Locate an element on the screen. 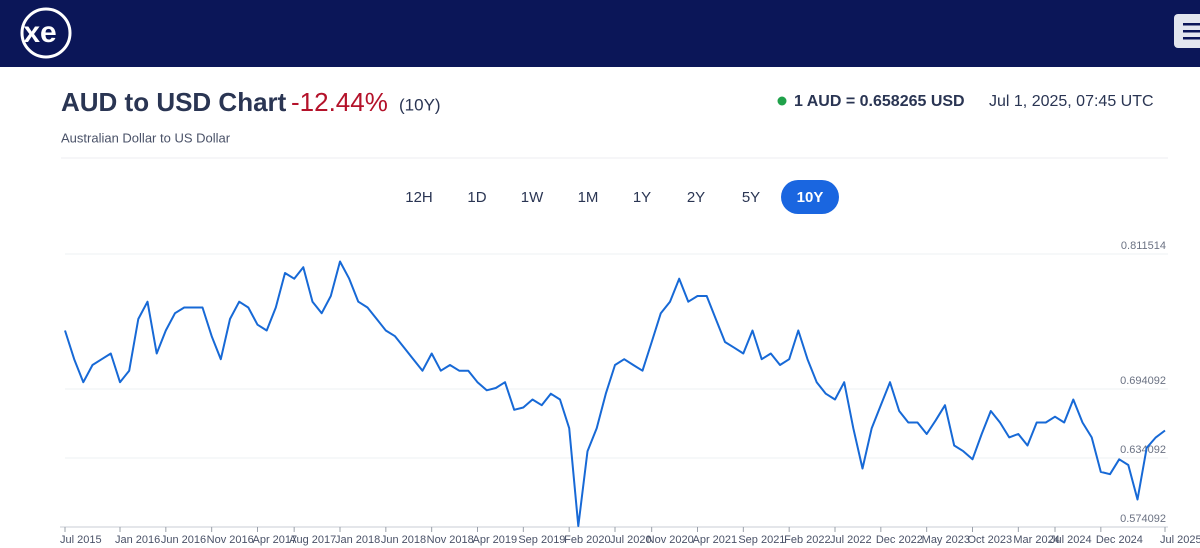 The image size is (1200, 548). x-tick-label: Jun 2018 is located at coordinates (403, 540).